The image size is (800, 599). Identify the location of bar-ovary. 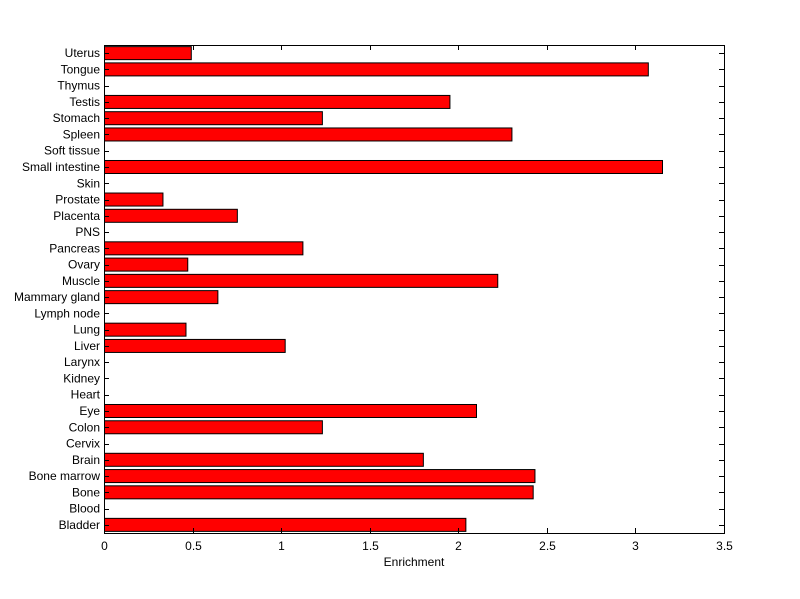
(146, 264).